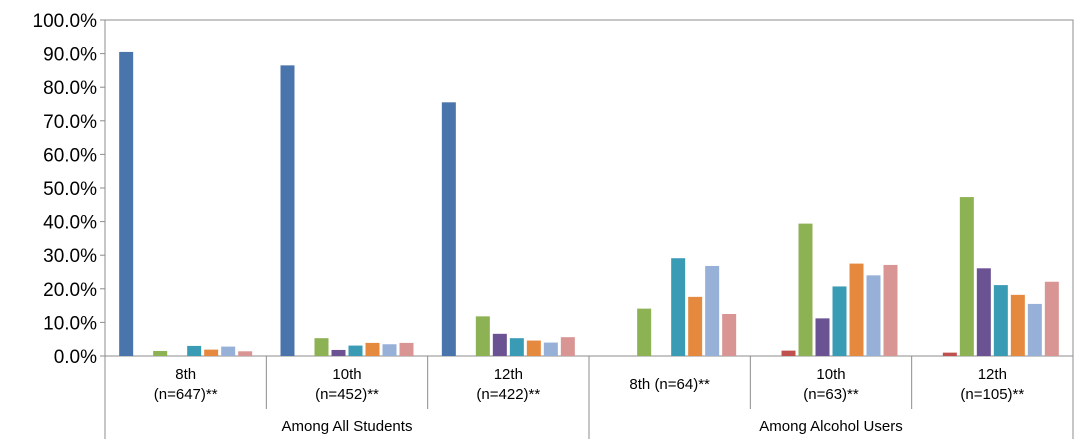 This screenshot has width=1080, height=444. What do you see at coordinates (70, 223) in the screenshot?
I see `y-tick-label: 40.0%` at bounding box center [70, 223].